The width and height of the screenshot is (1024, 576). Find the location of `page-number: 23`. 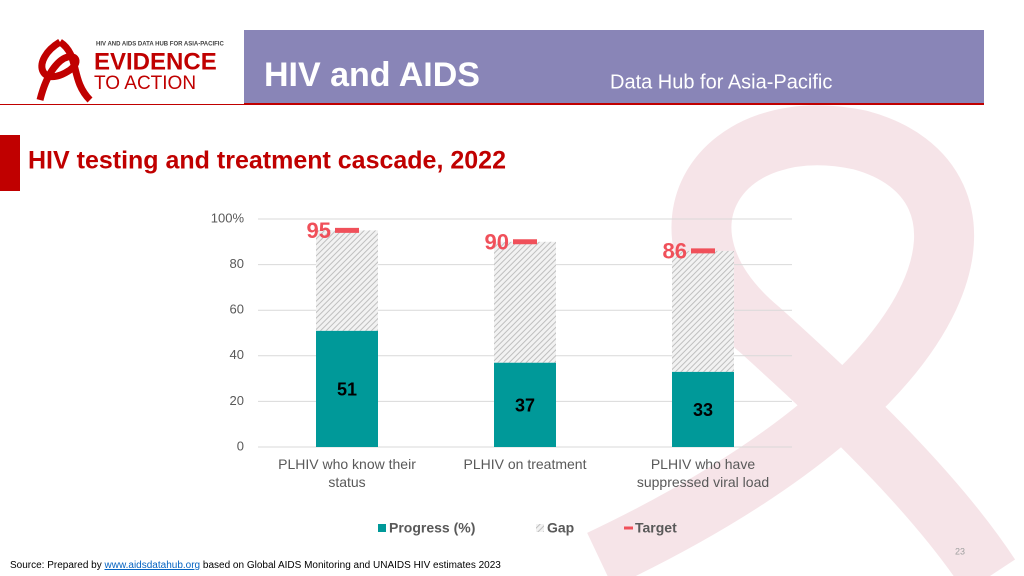

page-number: 23 is located at coordinates (960, 551).